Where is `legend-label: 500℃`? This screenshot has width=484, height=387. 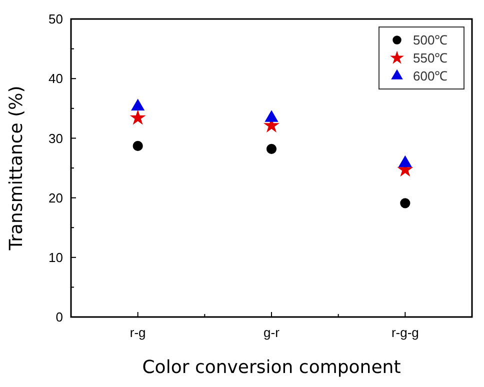
legend-label: 500℃ is located at coordinates (430, 40).